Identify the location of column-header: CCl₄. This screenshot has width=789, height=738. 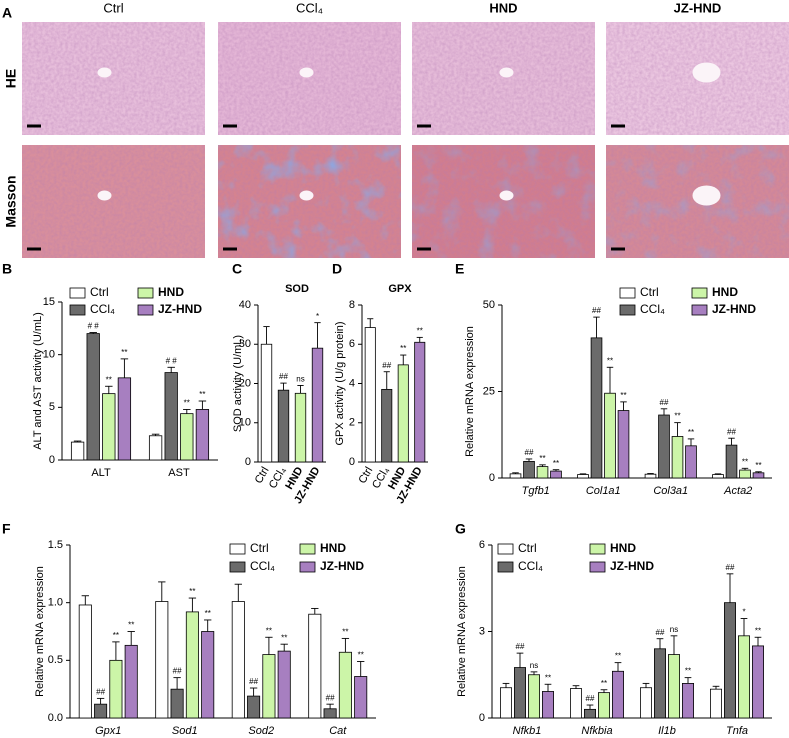
(309, 7).